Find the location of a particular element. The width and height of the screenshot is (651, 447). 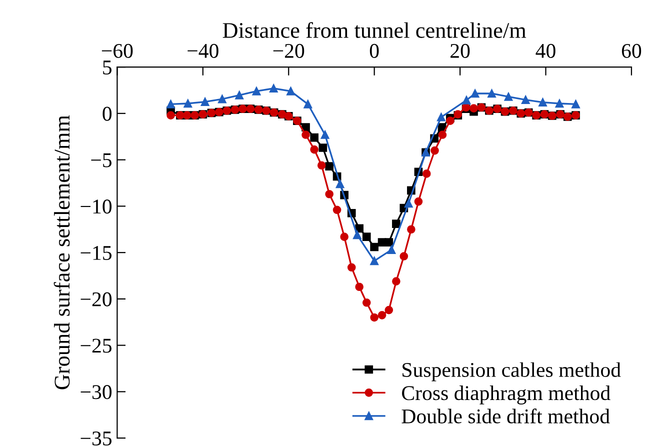

legend-label: Suspension cables method is located at coordinates (511, 372).